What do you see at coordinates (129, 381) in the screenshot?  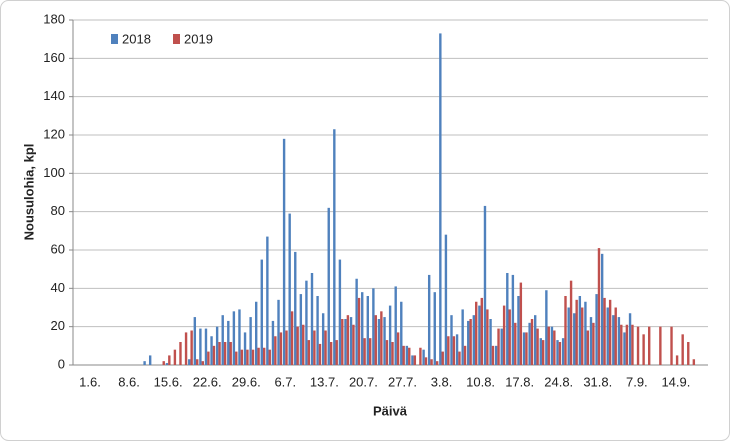 I see `x-tick-label: 8.6.` at bounding box center [129, 381].